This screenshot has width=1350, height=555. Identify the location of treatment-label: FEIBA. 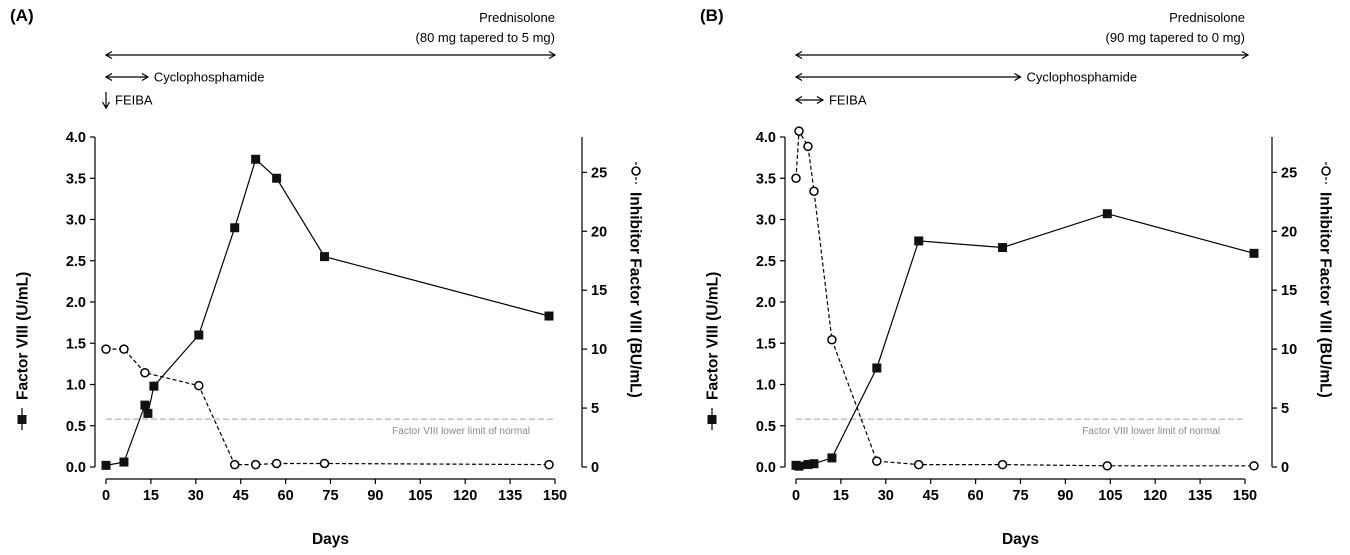
(134, 100).